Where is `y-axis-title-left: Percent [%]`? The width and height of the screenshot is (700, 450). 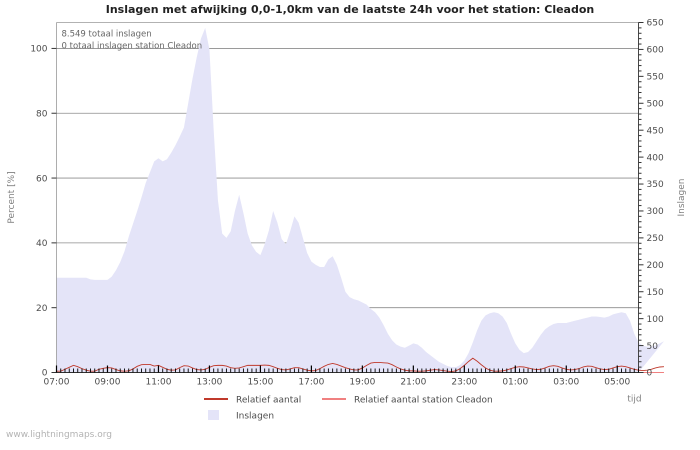
y-axis-title-left: Percent [%] is located at coordinates (12, 197).